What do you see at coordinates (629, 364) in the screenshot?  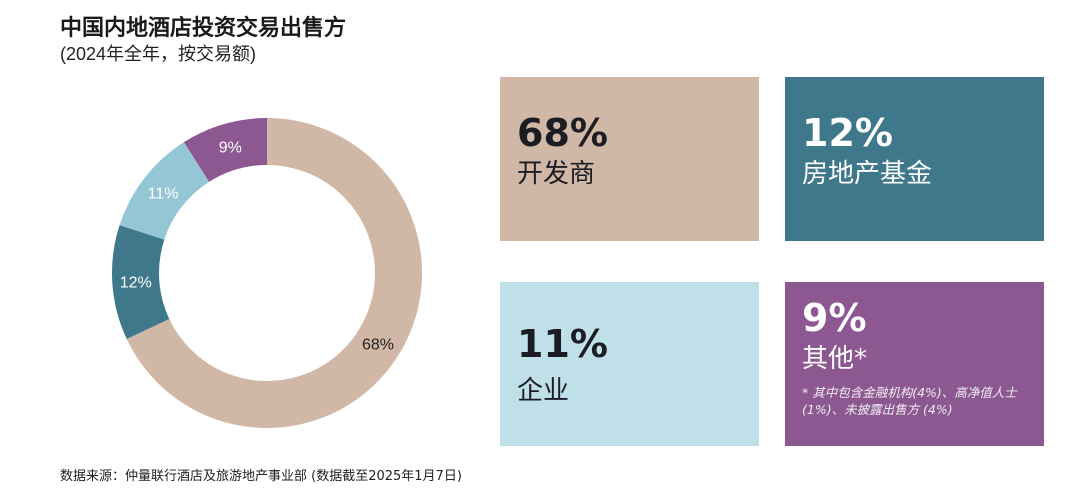 I see `card-enterprise: 11% 企业` at bounding box center [629, 364].